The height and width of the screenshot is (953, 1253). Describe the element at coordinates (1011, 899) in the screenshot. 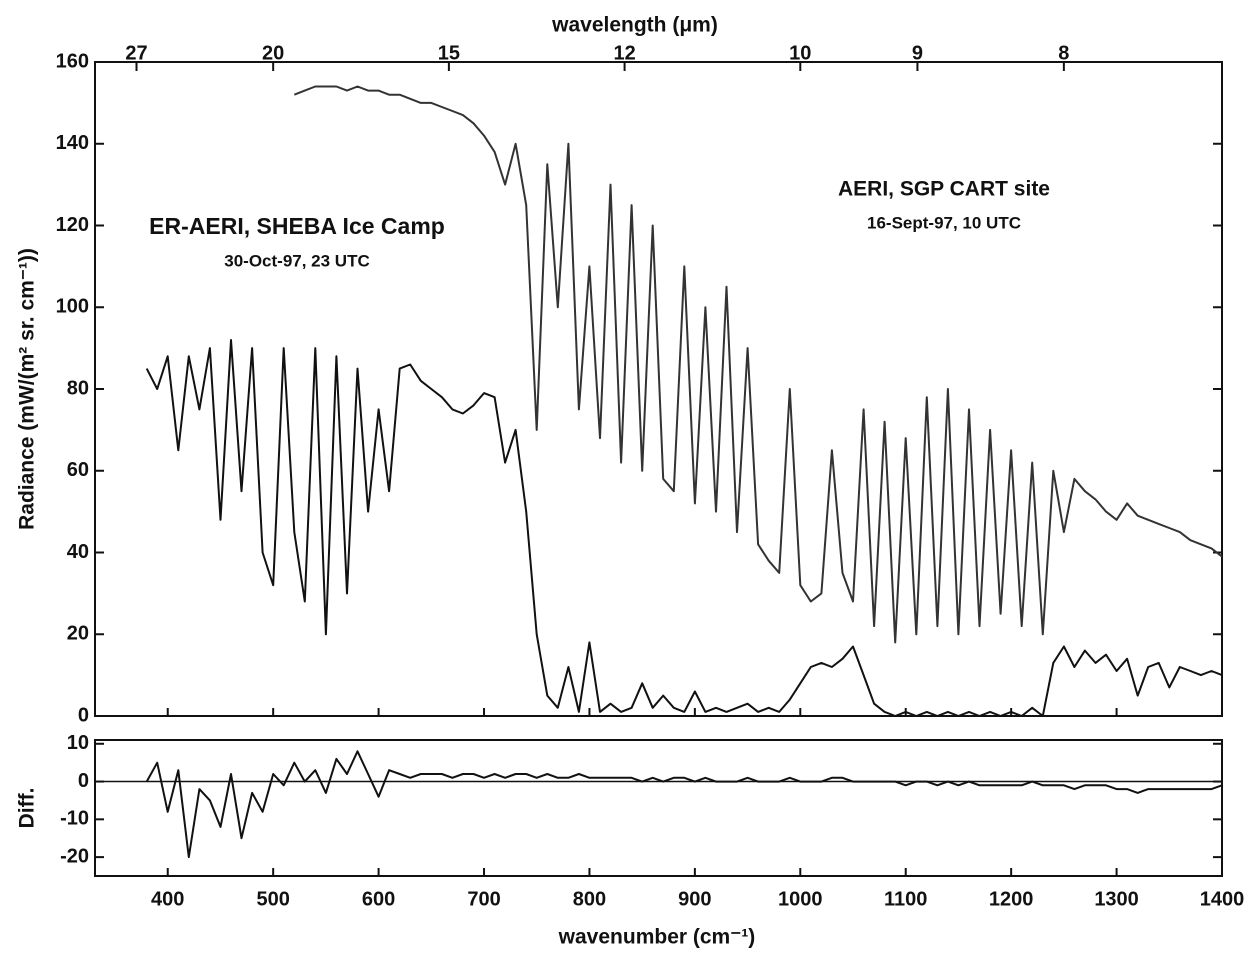

I see `x-tick-label: 1200` at that location.